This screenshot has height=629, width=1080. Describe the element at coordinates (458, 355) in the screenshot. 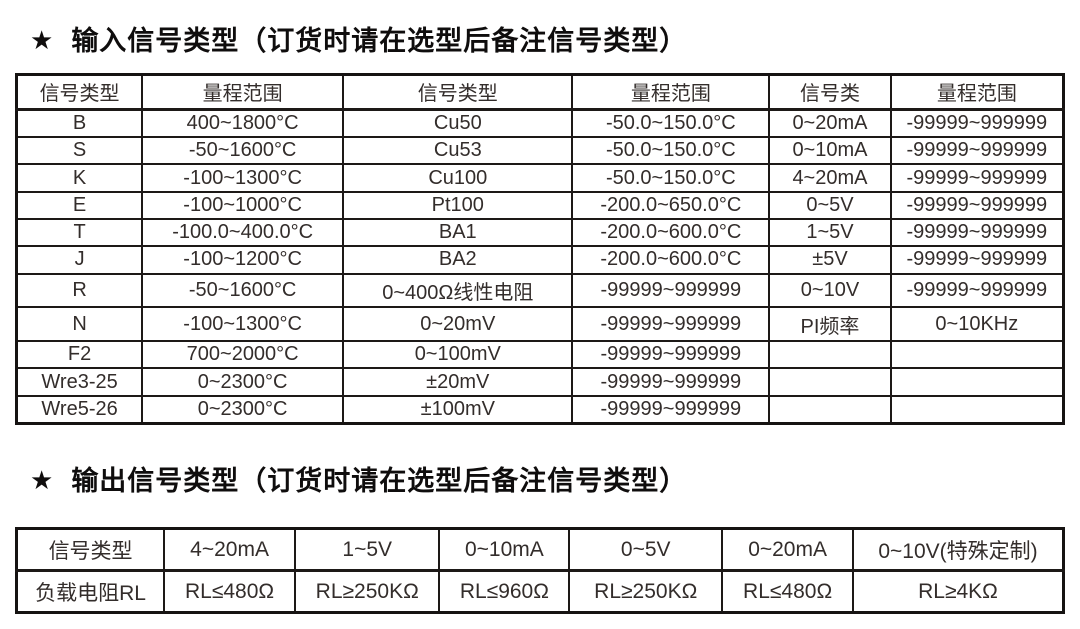

I see `signal-type-cell: 0~100mV` at that location.